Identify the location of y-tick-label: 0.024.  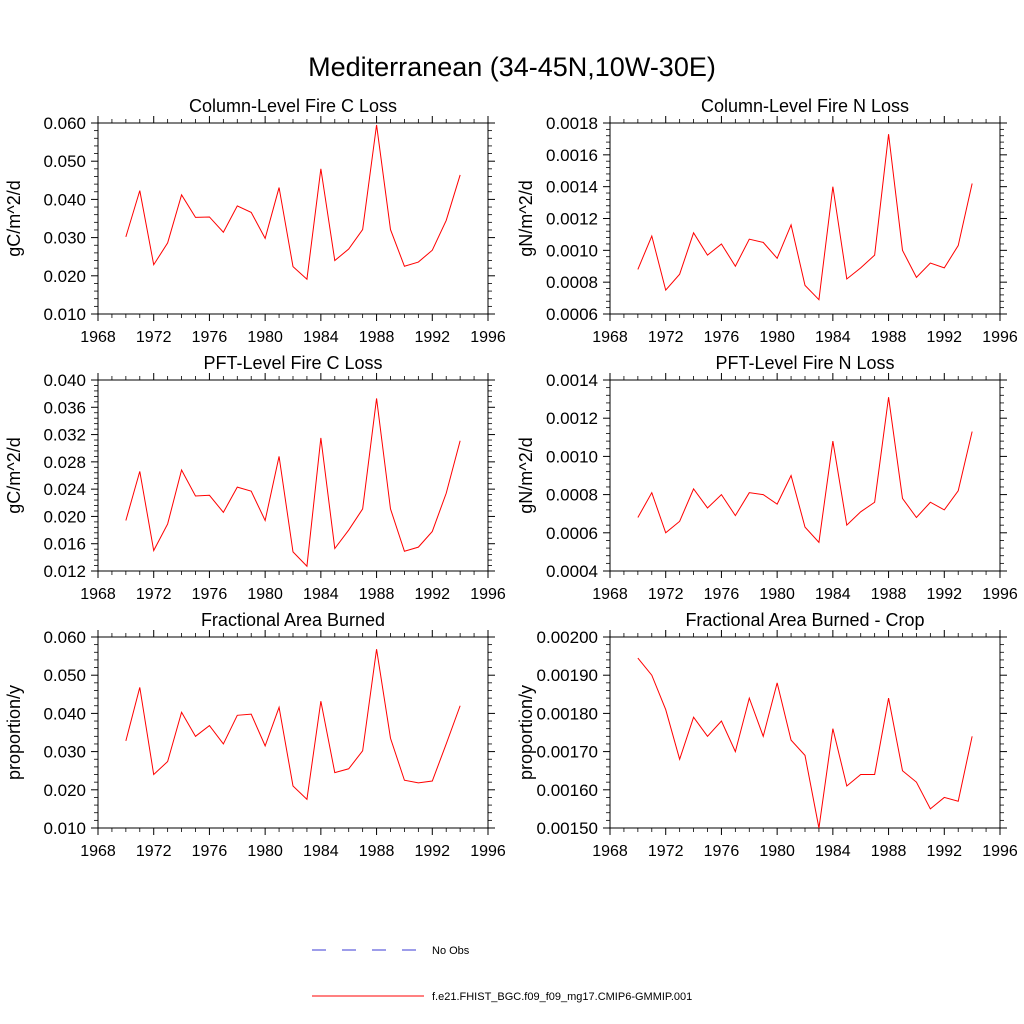
(64, 489).